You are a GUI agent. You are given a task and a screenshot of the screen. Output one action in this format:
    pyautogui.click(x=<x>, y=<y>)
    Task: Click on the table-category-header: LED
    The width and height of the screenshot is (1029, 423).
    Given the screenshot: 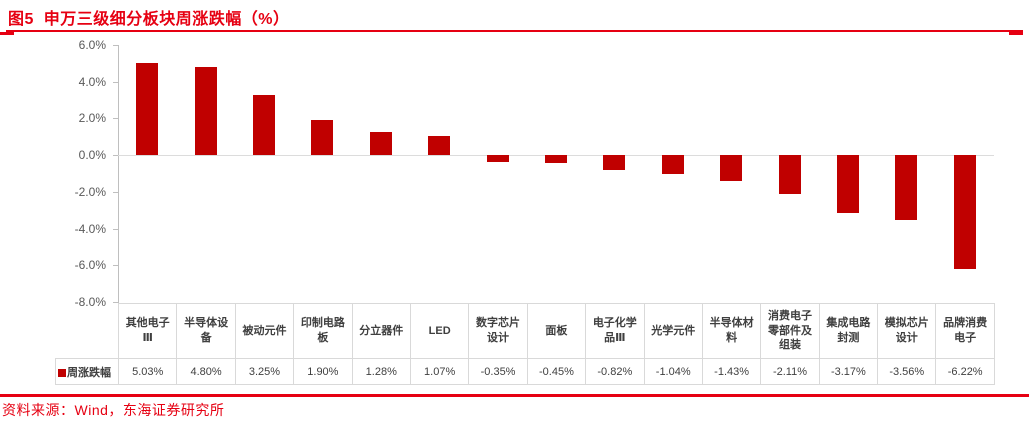 What is the action you would take?
    pyautogui.click(x=439, y=331)
    